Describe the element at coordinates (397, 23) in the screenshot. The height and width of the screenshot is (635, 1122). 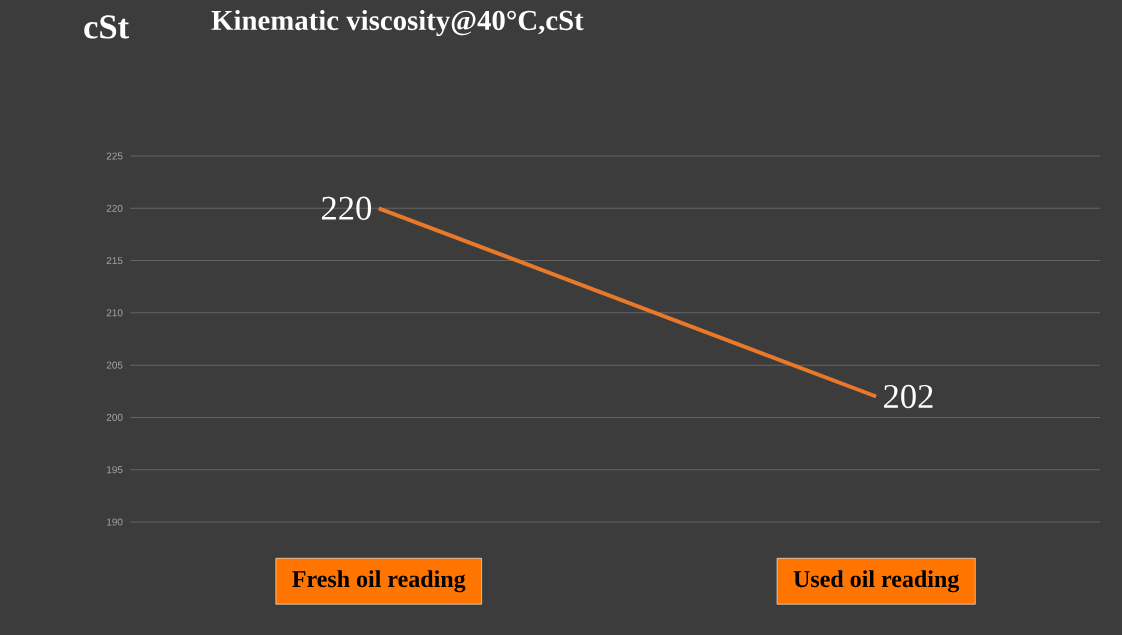
I see `chart-title: Kinematic viscosity@40°C,cSt` at that location.